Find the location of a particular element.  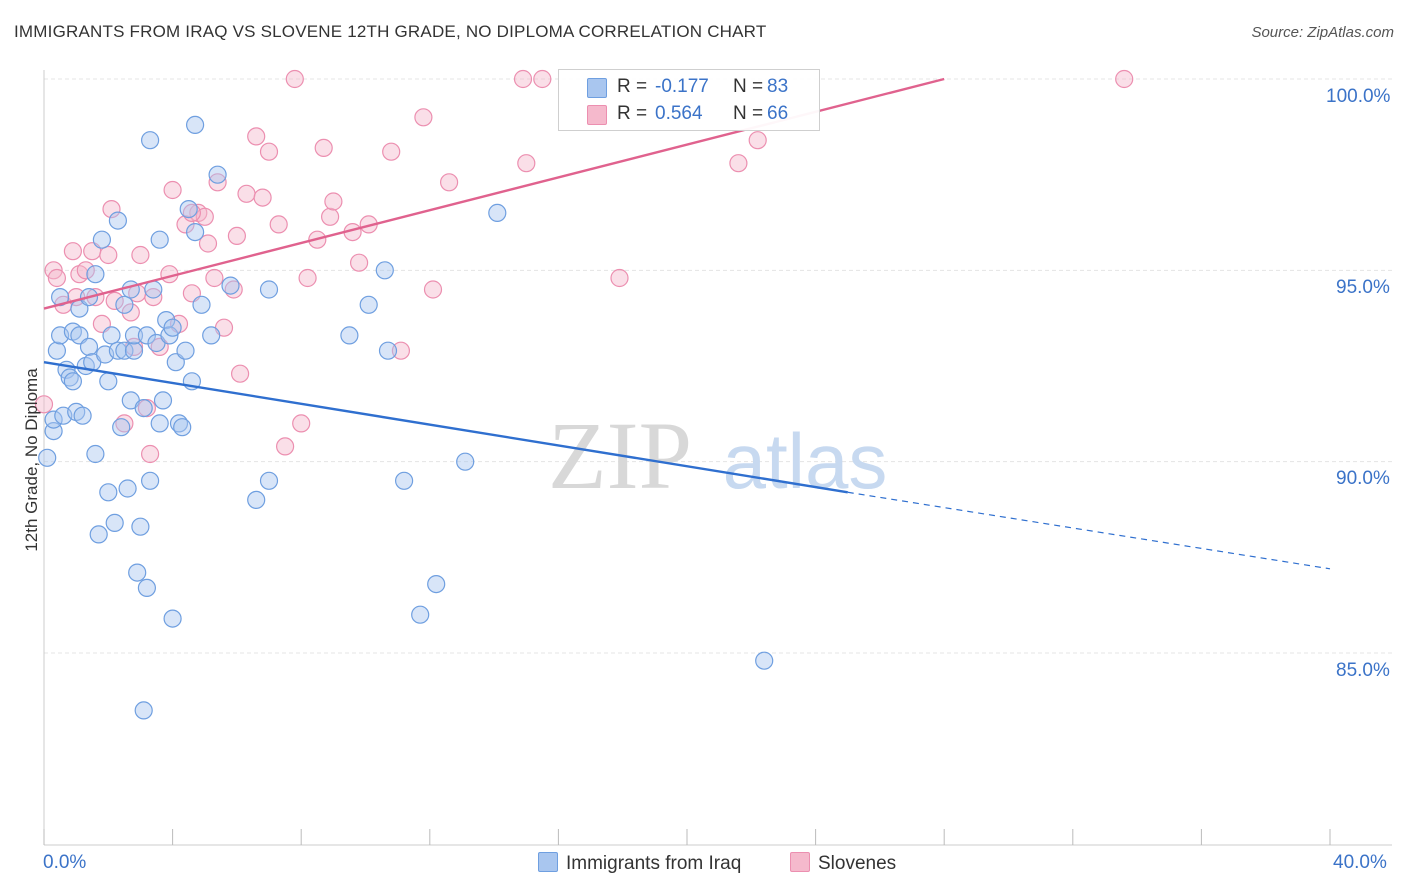

y-tick-label-95: 95.0% is located at coordinates (1363, 287).